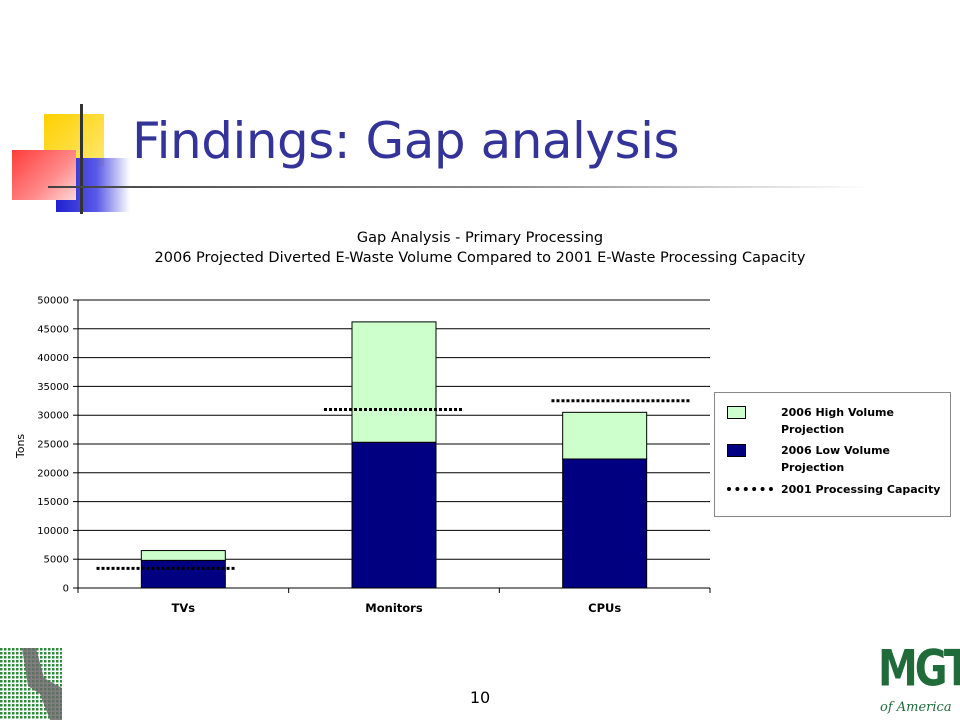 Image resolution: width=960 pixels, height=720 pixels. Describe the element at coordinates (480, 238) in the screenshot. I see `chart-title: Gap Analysis - Primary Processing` at that location.